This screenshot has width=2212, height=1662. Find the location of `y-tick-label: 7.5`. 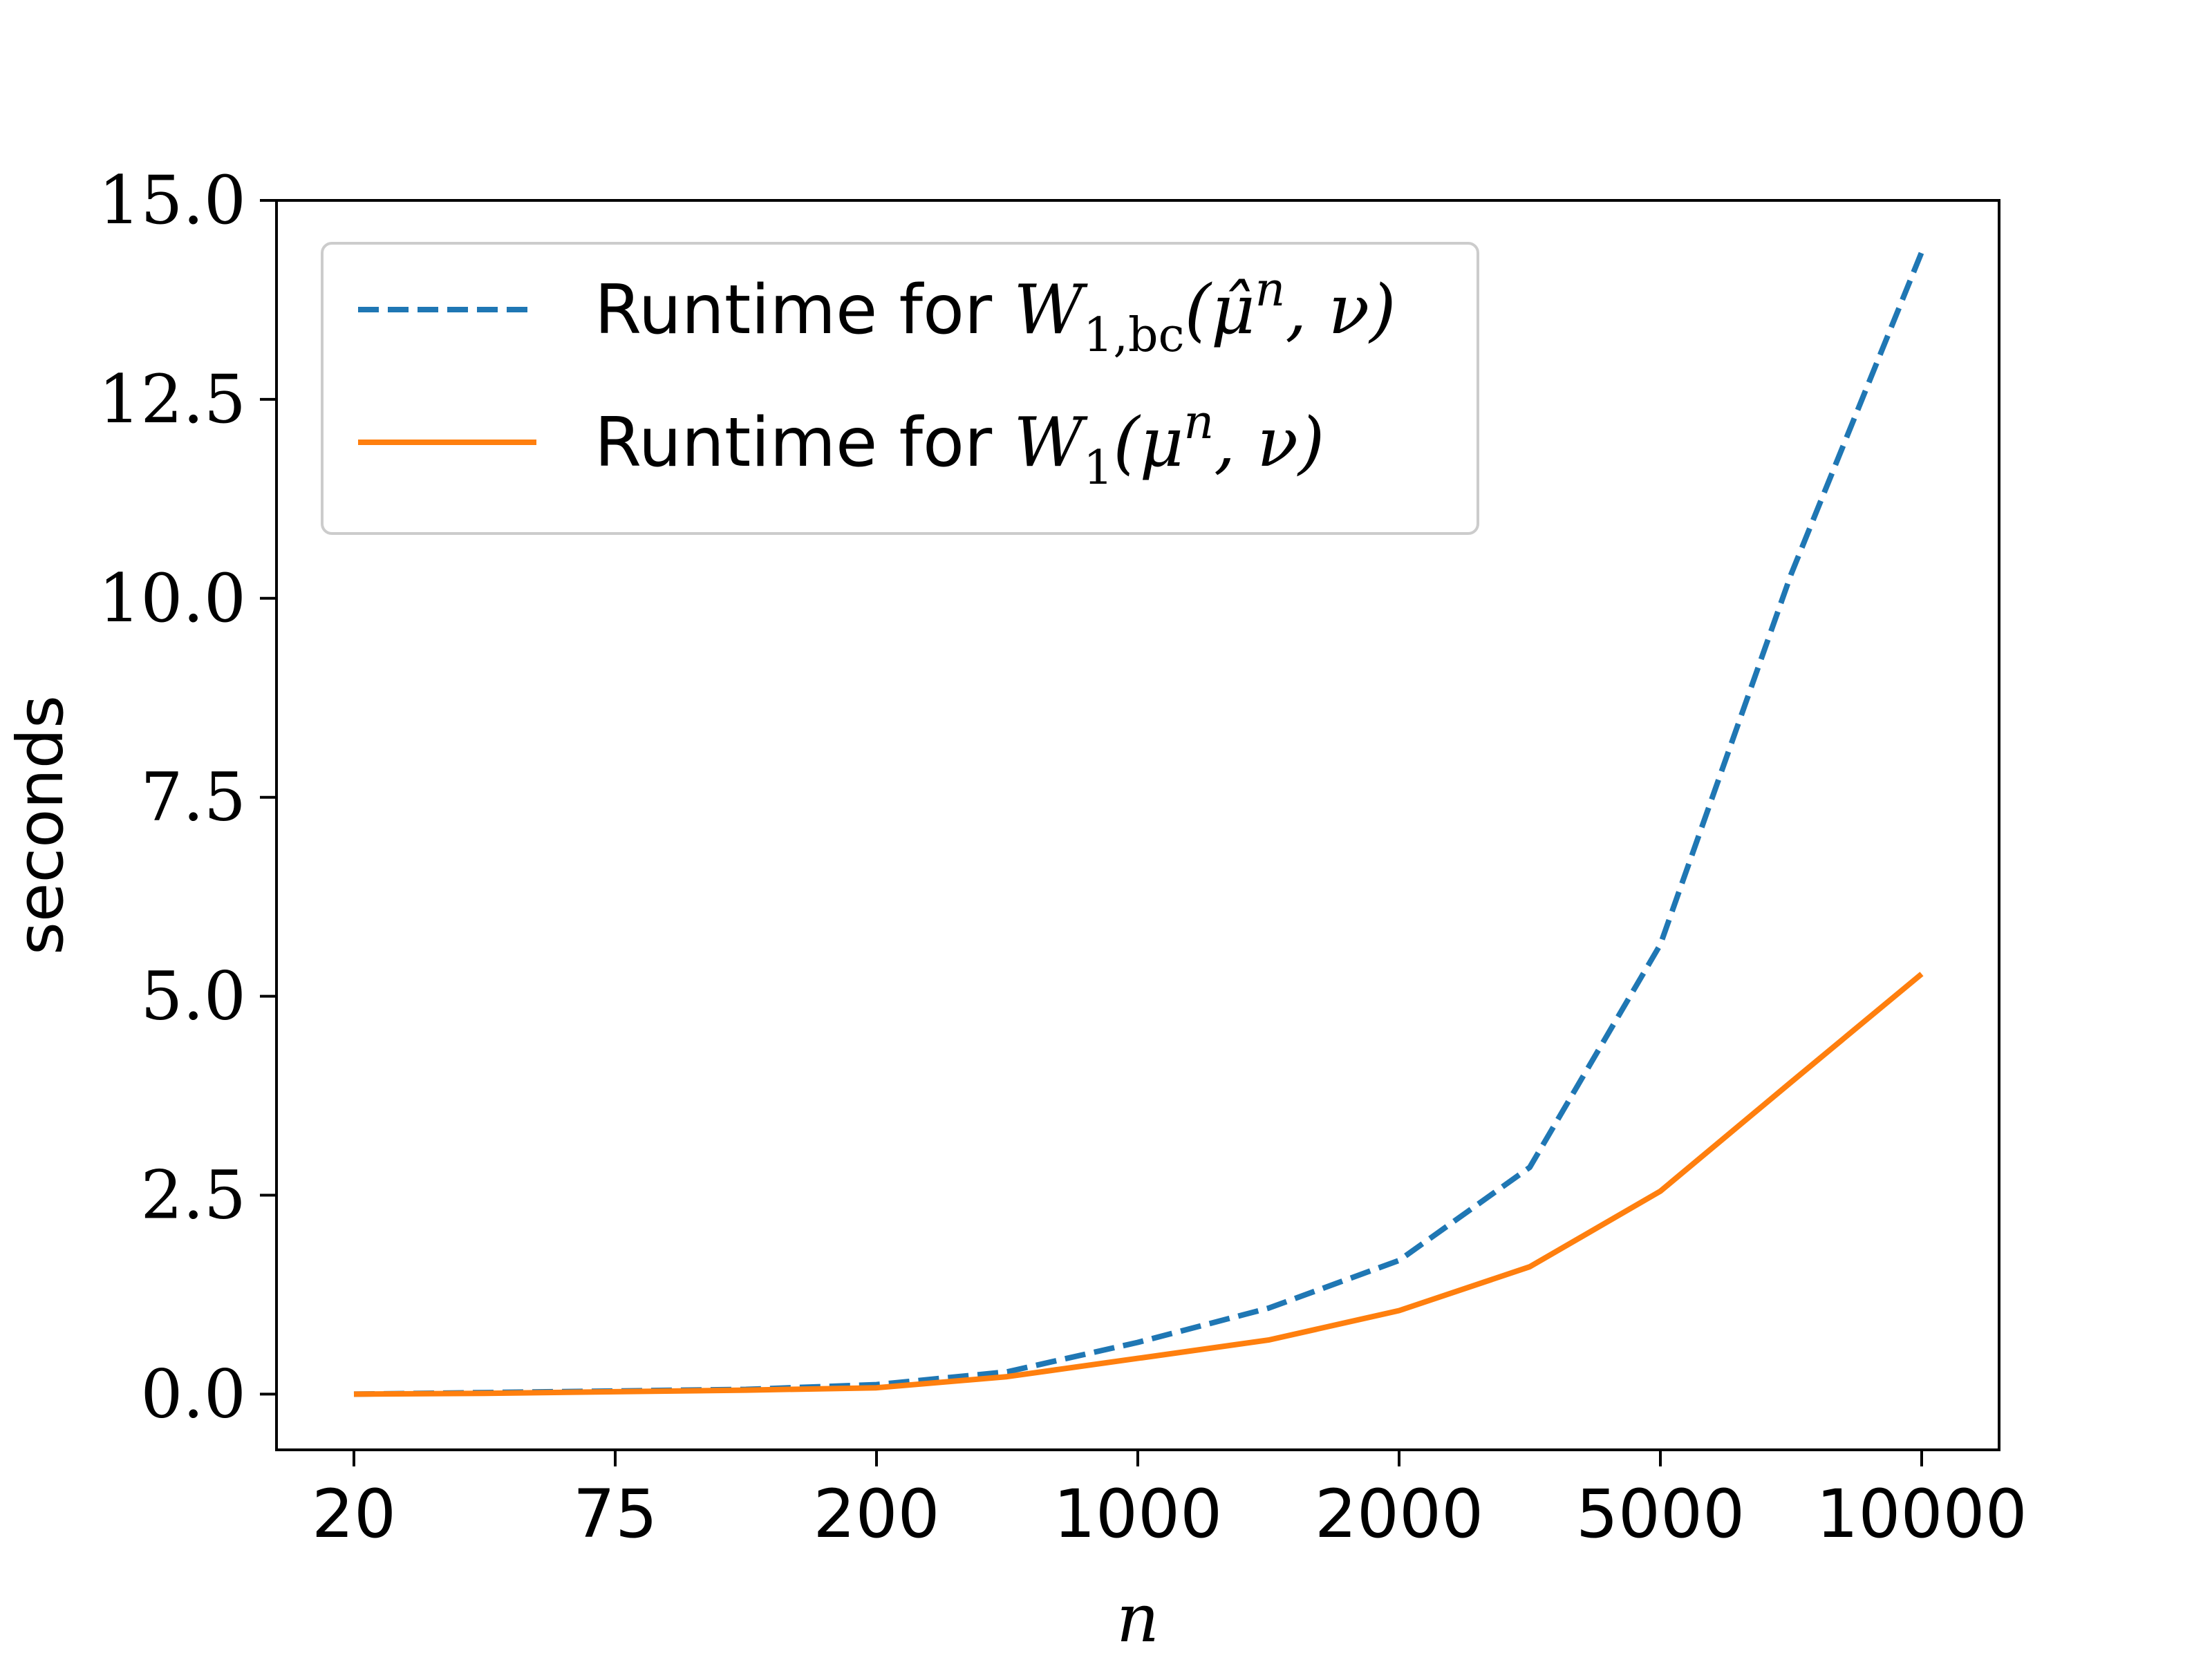

y-tick-label: 7.5 is located at coordinates (193, 797).